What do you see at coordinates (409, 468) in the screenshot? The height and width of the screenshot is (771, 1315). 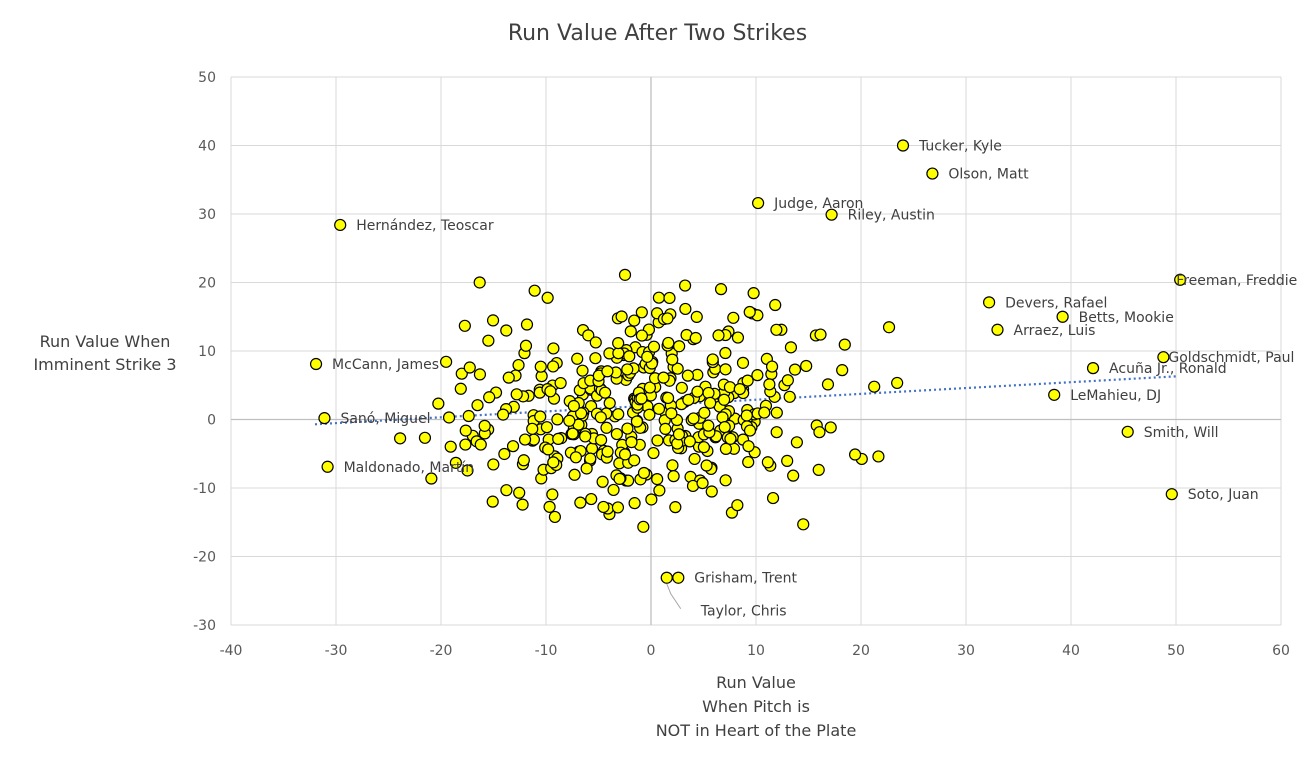 I see `point-label: Maldonado, Martín` at bounding box center [409, 468].